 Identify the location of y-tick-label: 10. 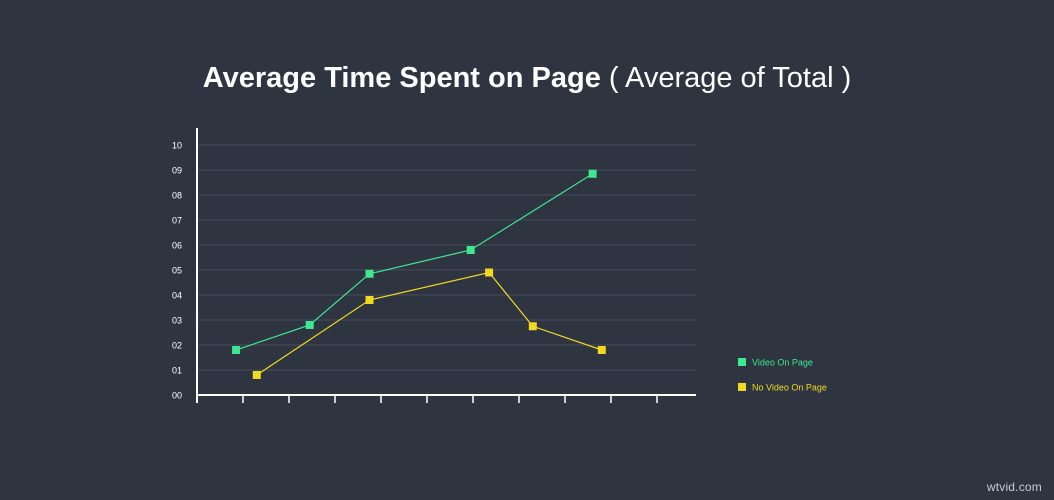
(177, 146).